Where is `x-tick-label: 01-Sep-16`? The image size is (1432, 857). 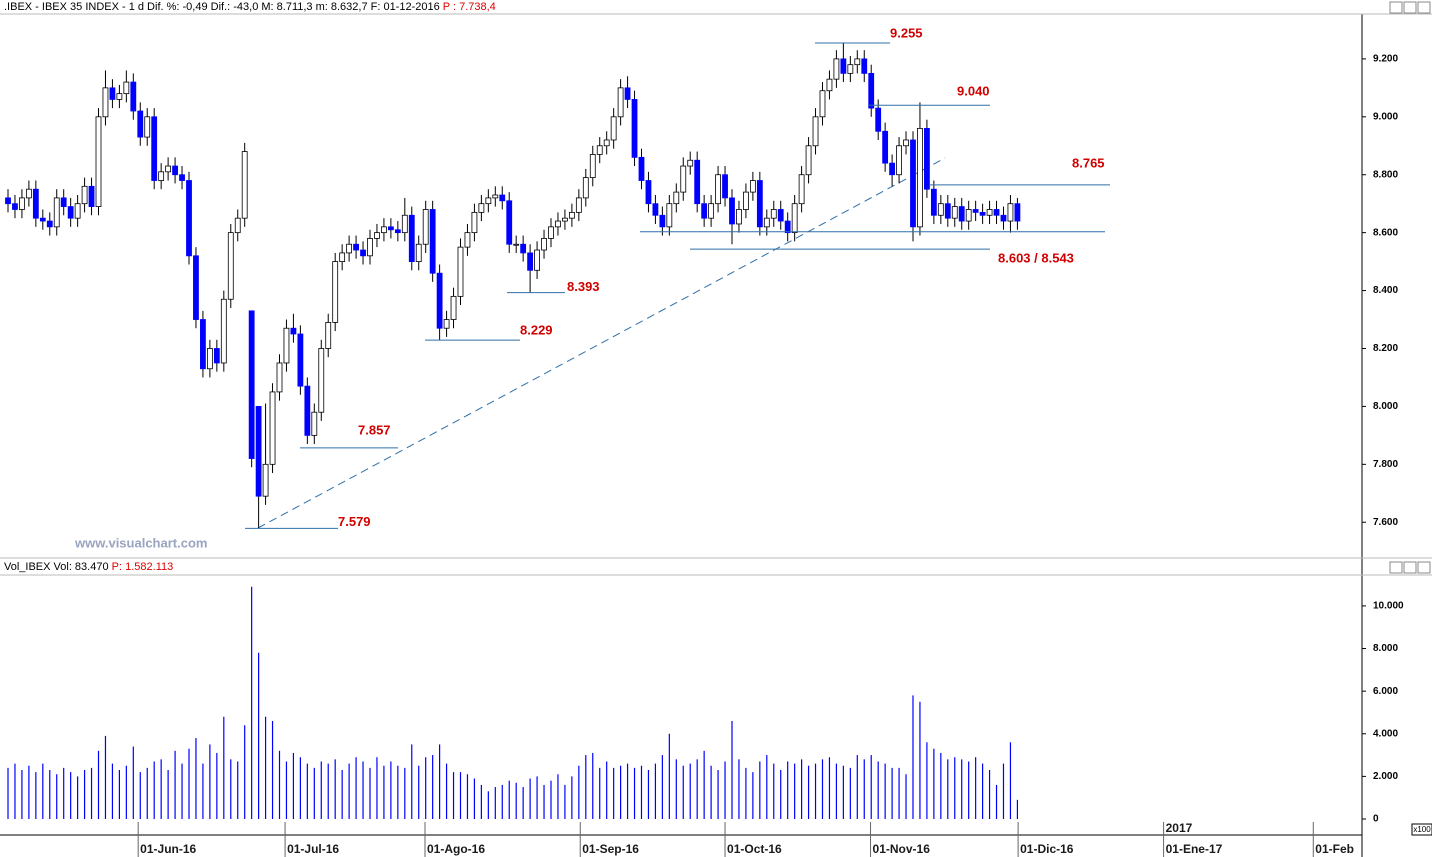
x-tick-label: 01-Sep-16 is located at coordinates (610, 849).